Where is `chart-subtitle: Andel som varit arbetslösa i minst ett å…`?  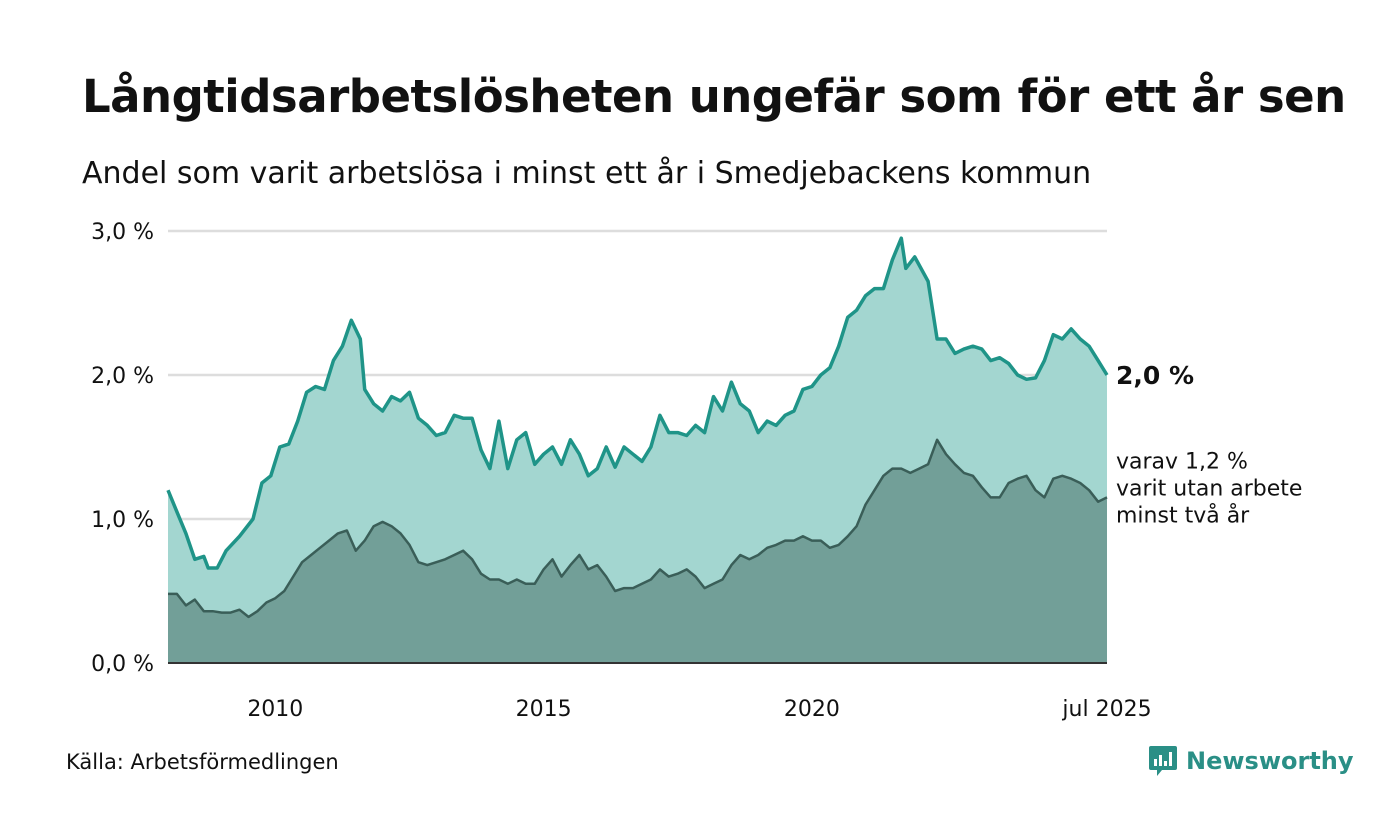
chart-subtitle: Andel som varit arbetslösa i minst ett å… is located at coordinates (587, 173).